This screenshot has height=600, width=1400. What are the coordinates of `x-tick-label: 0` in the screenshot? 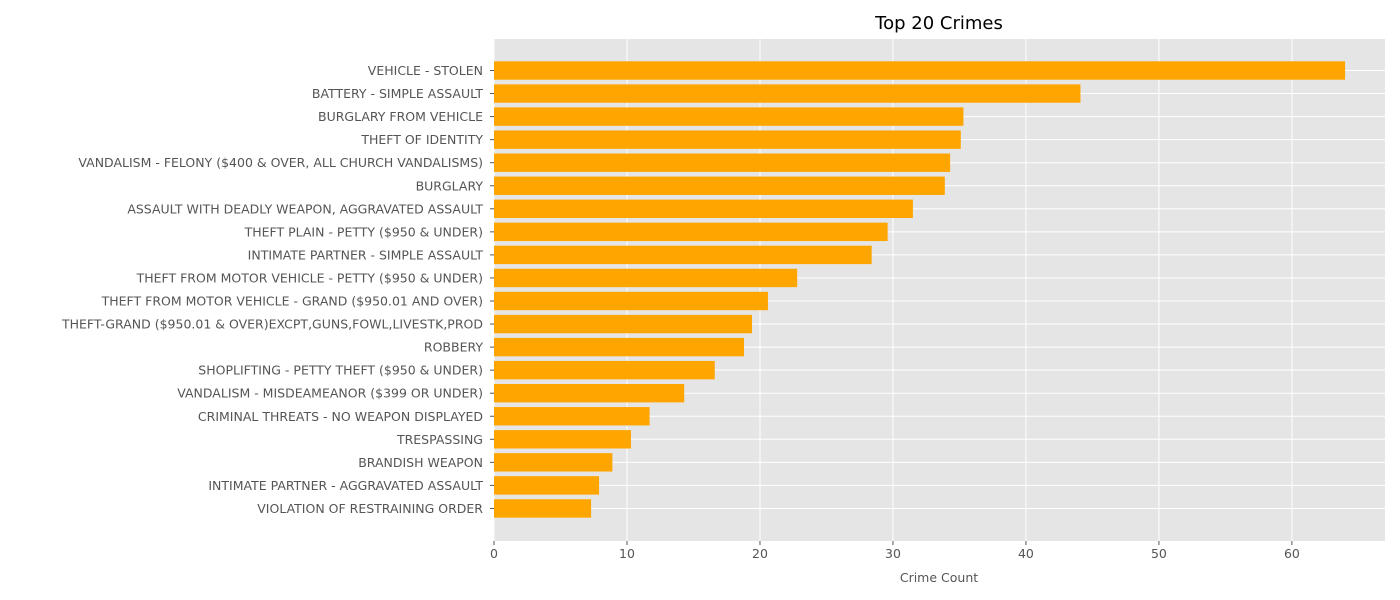 It's located at (494, 553).